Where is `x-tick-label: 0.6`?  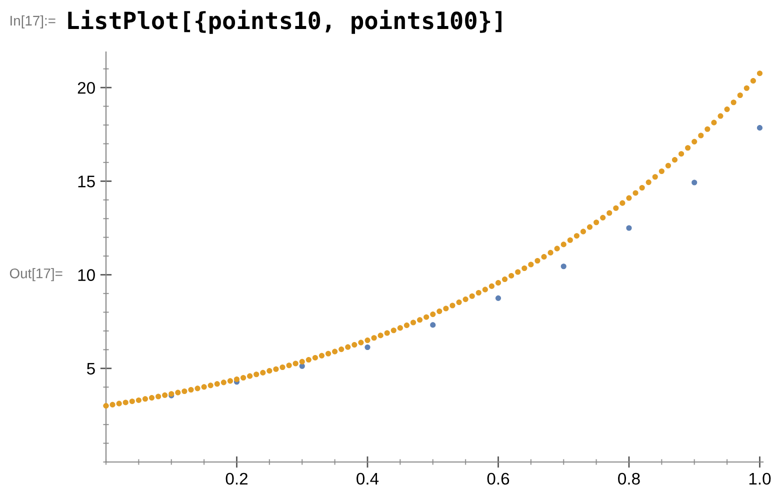 x-tick-label: 0.6 is located at coordinates (498, 478).